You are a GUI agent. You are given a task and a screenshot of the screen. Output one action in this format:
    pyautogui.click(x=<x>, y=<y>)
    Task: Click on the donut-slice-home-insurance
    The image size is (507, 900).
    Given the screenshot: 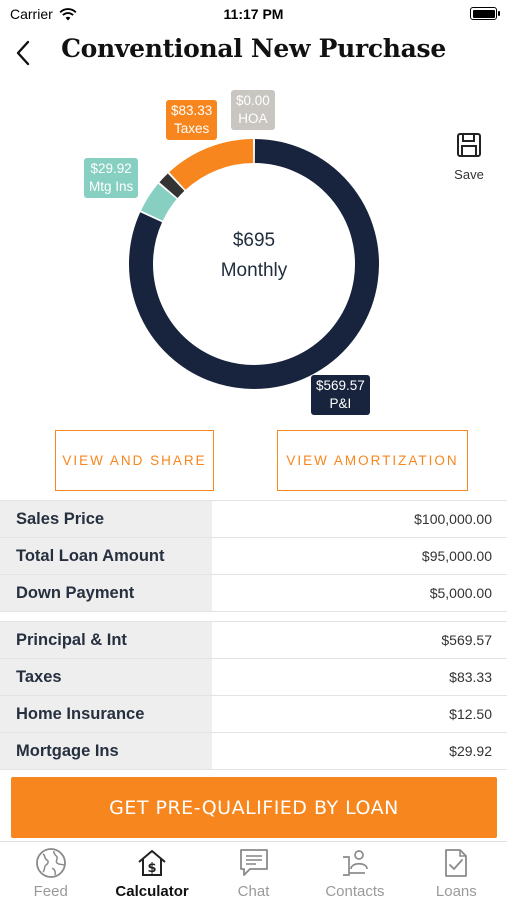 What is the action you would take?
    pyautogui.click(x=172, y=186)
    